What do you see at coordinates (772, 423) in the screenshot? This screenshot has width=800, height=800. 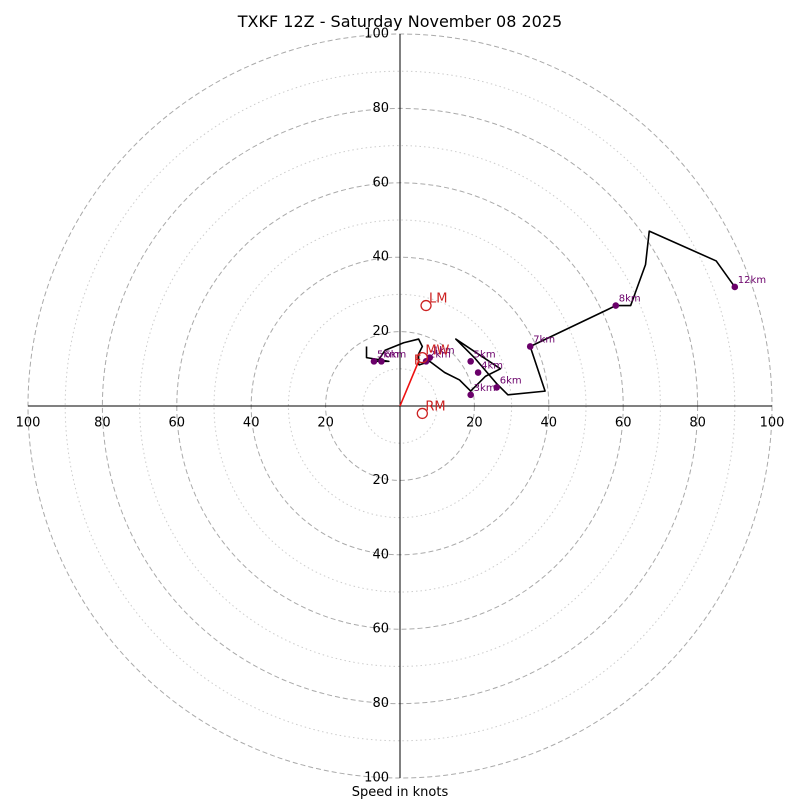 I see `x-tick-label-right: 100` at bounding box center [772, 423].